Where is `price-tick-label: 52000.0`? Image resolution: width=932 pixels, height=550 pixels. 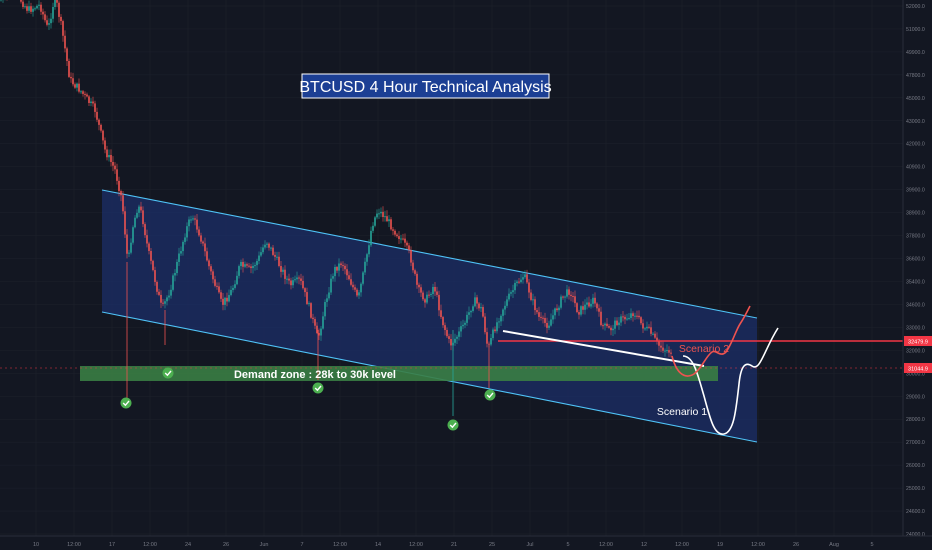
price-tick-label: 52000.0 is located at coordinates (915, 7).